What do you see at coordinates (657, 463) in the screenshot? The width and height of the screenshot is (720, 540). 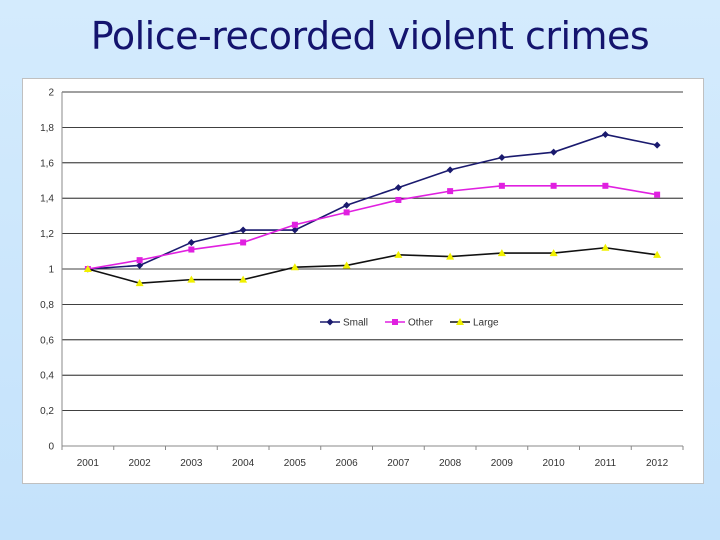 I see `x-tick-label: 2012` at bounding box center [657, 463].